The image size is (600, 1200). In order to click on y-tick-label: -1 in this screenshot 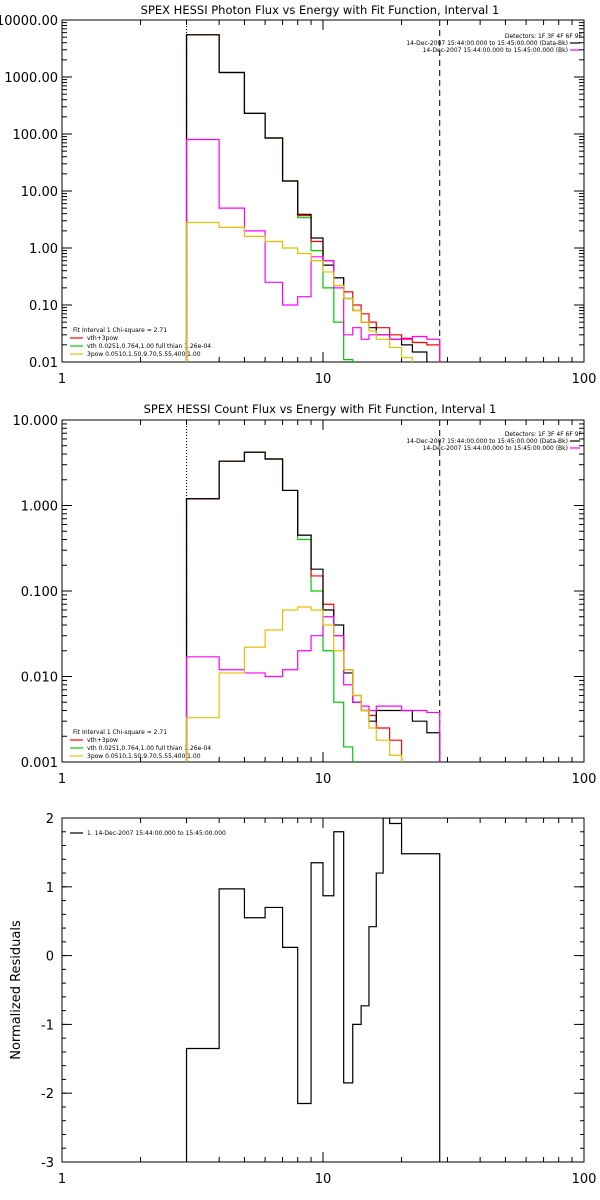, I will do `click(47, 1025)`.